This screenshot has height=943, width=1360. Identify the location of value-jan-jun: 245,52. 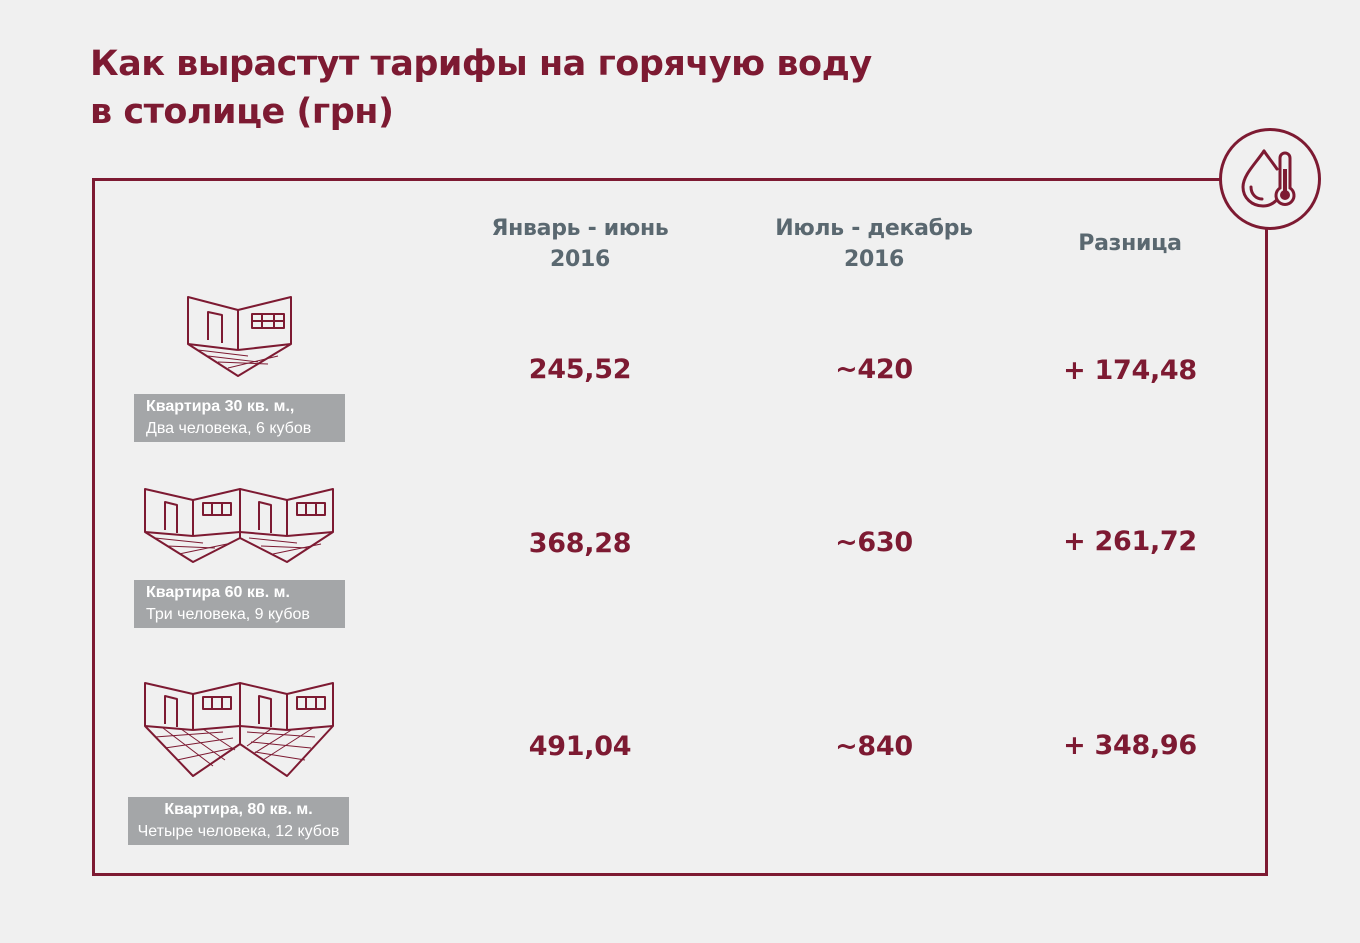
(580, 369).